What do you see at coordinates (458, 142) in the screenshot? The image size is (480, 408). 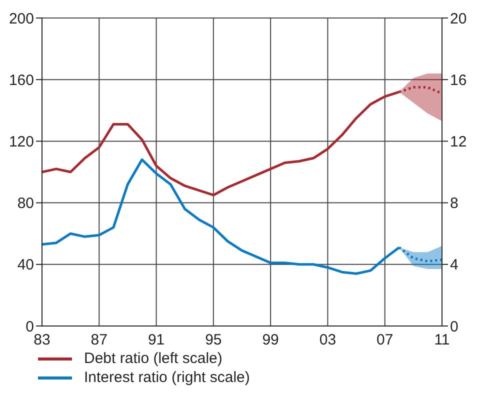 I see `y2-tick-label: 12` at bounding box center [458, 142].